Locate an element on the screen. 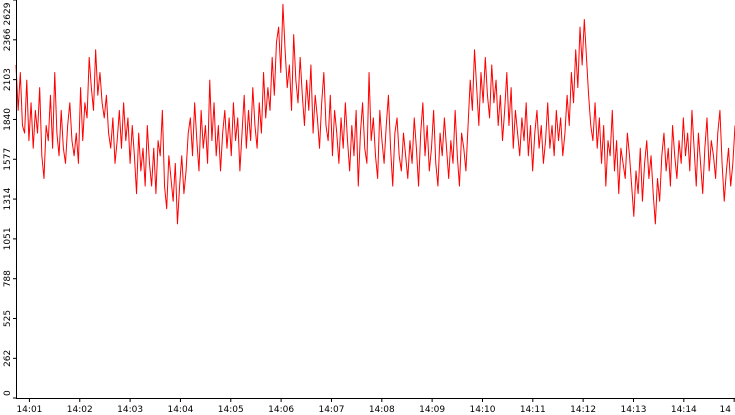 The image size is (735, 415). x-tick-label: 14:02 is located at coordinates (80, 410).